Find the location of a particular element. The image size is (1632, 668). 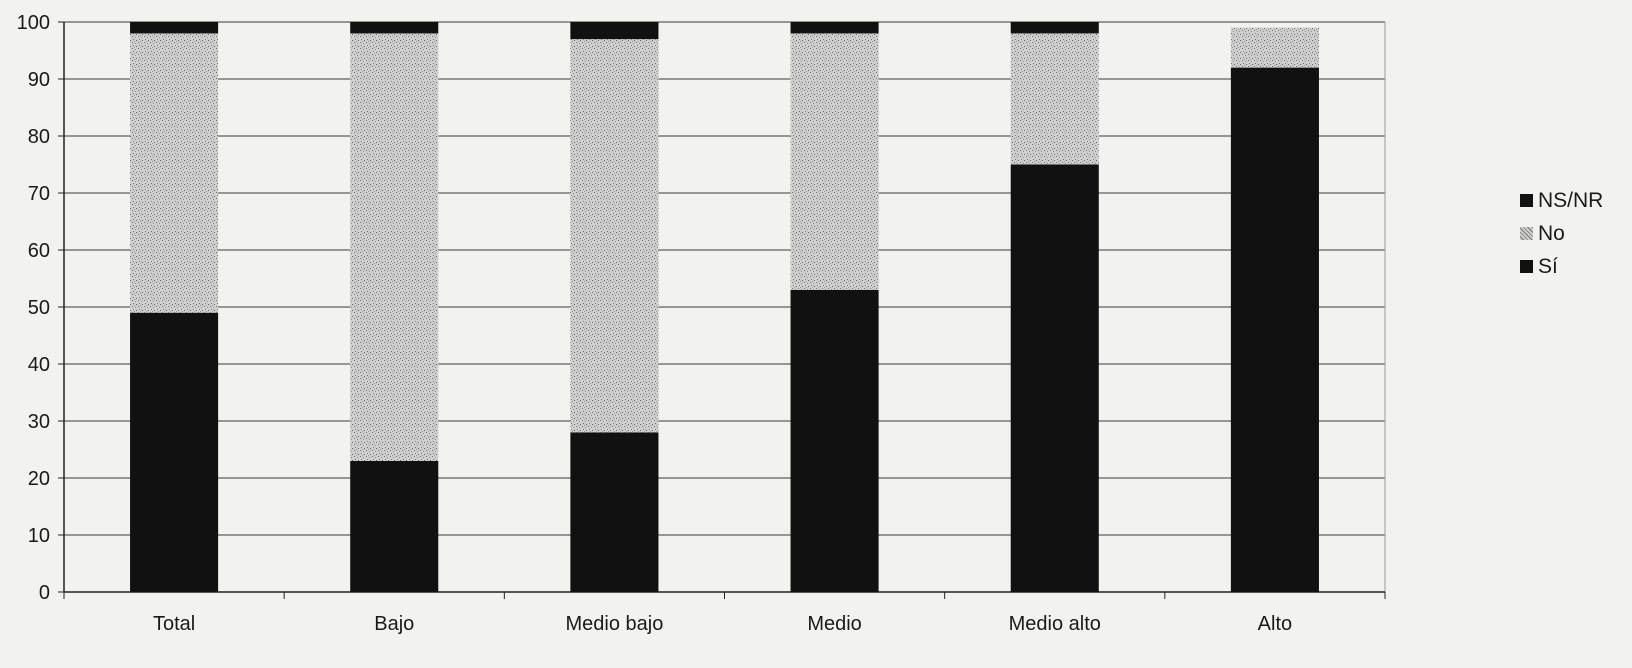

x-category-label: Bajo is located at coordinates (394, 624).